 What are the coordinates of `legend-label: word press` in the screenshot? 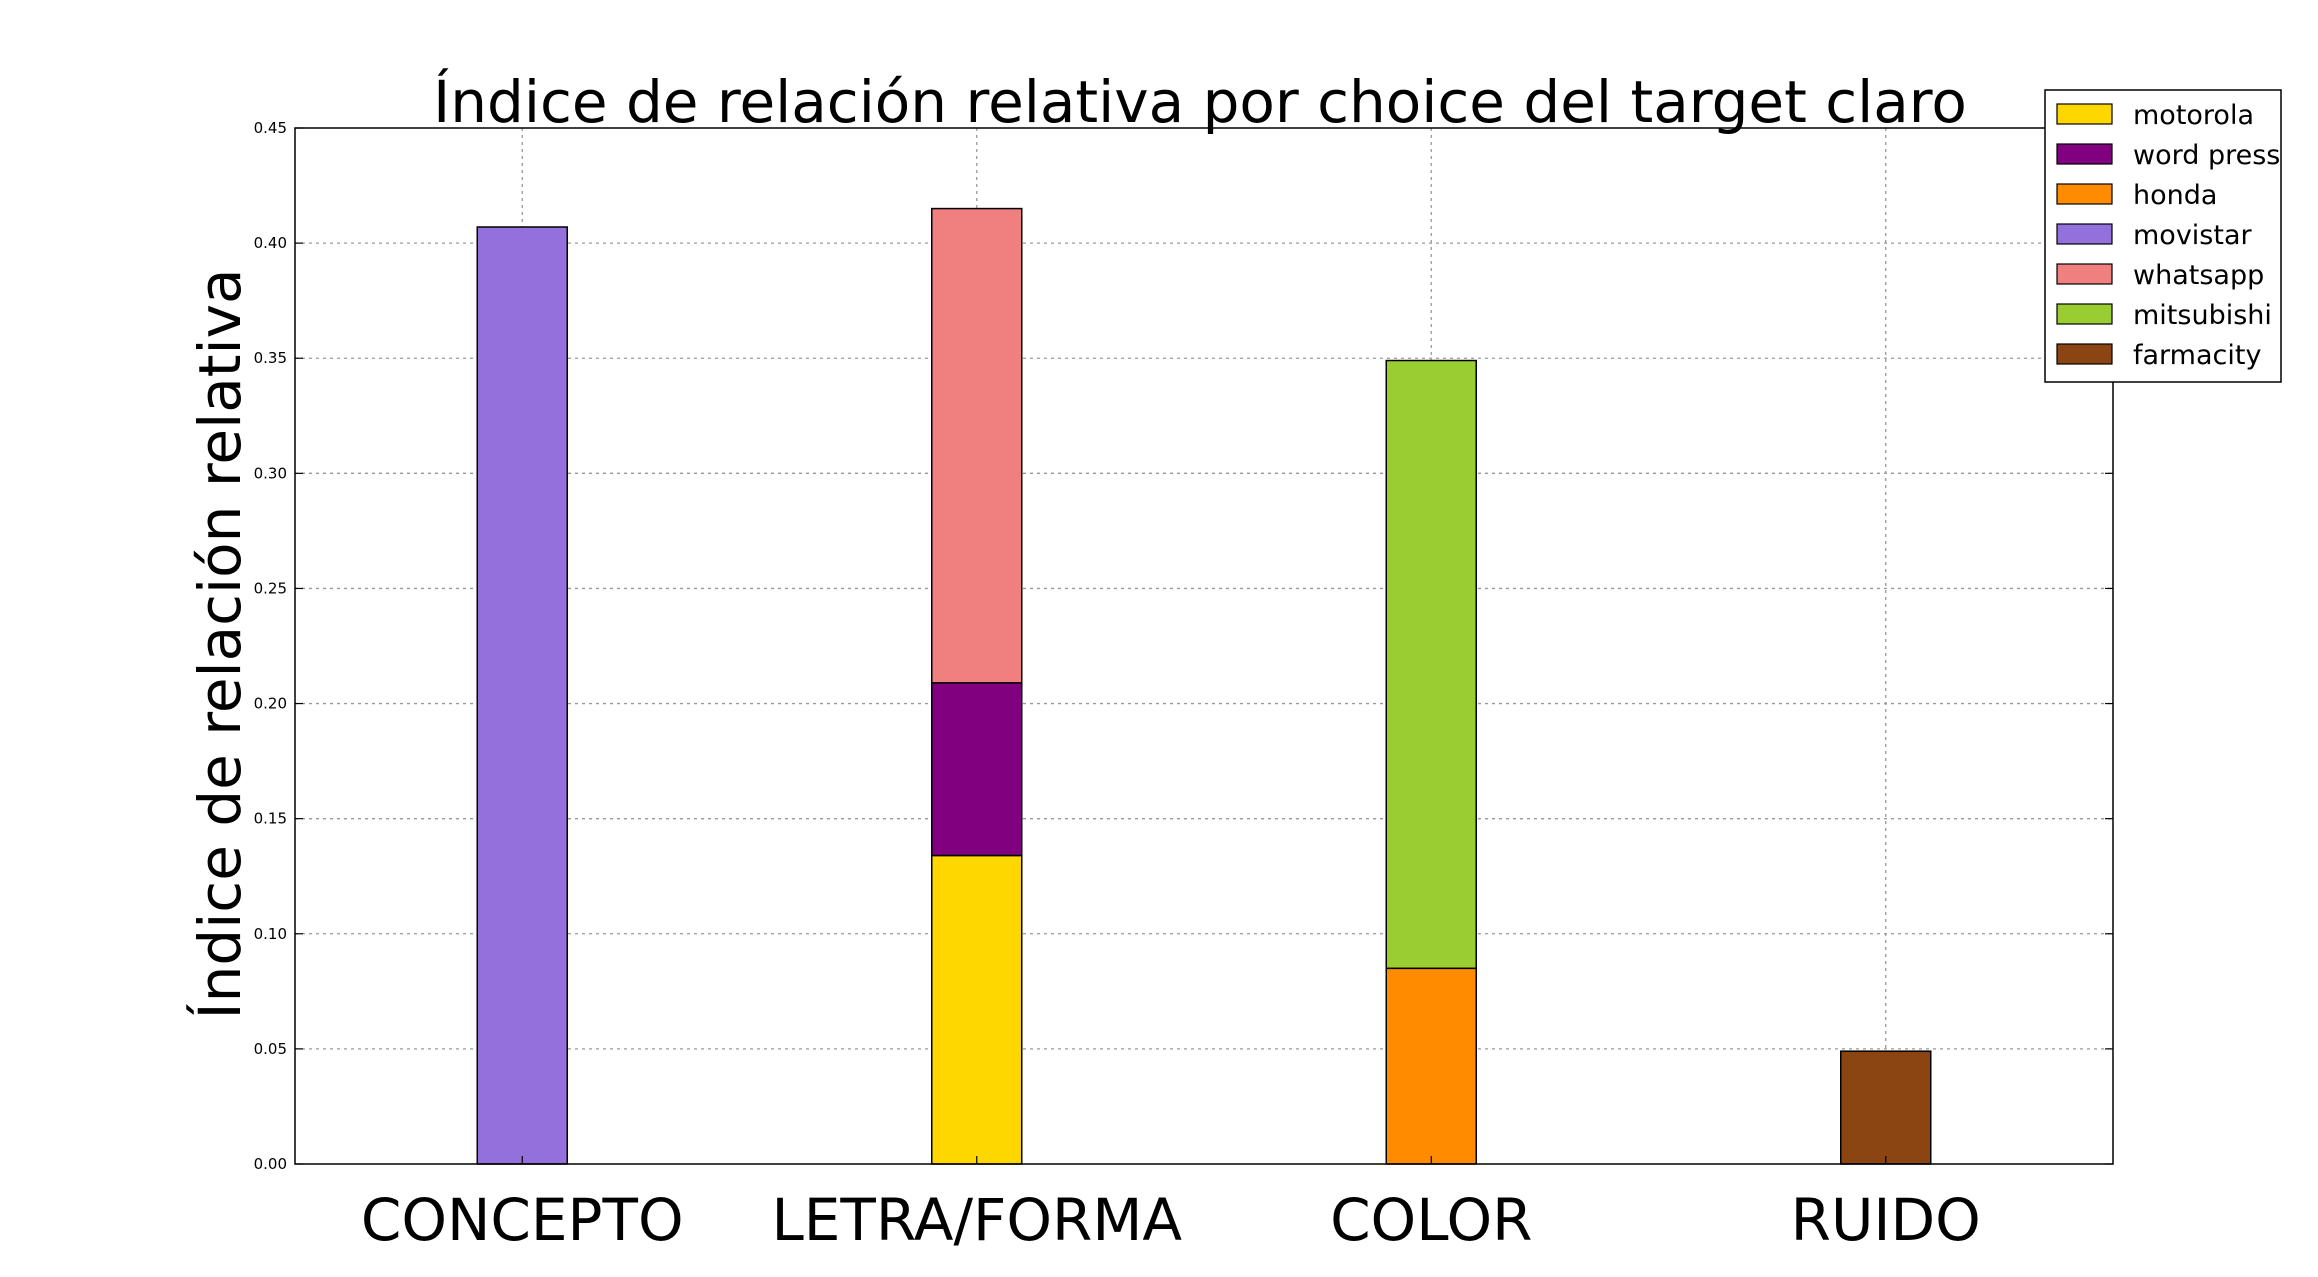 It's located at (2206, 155).